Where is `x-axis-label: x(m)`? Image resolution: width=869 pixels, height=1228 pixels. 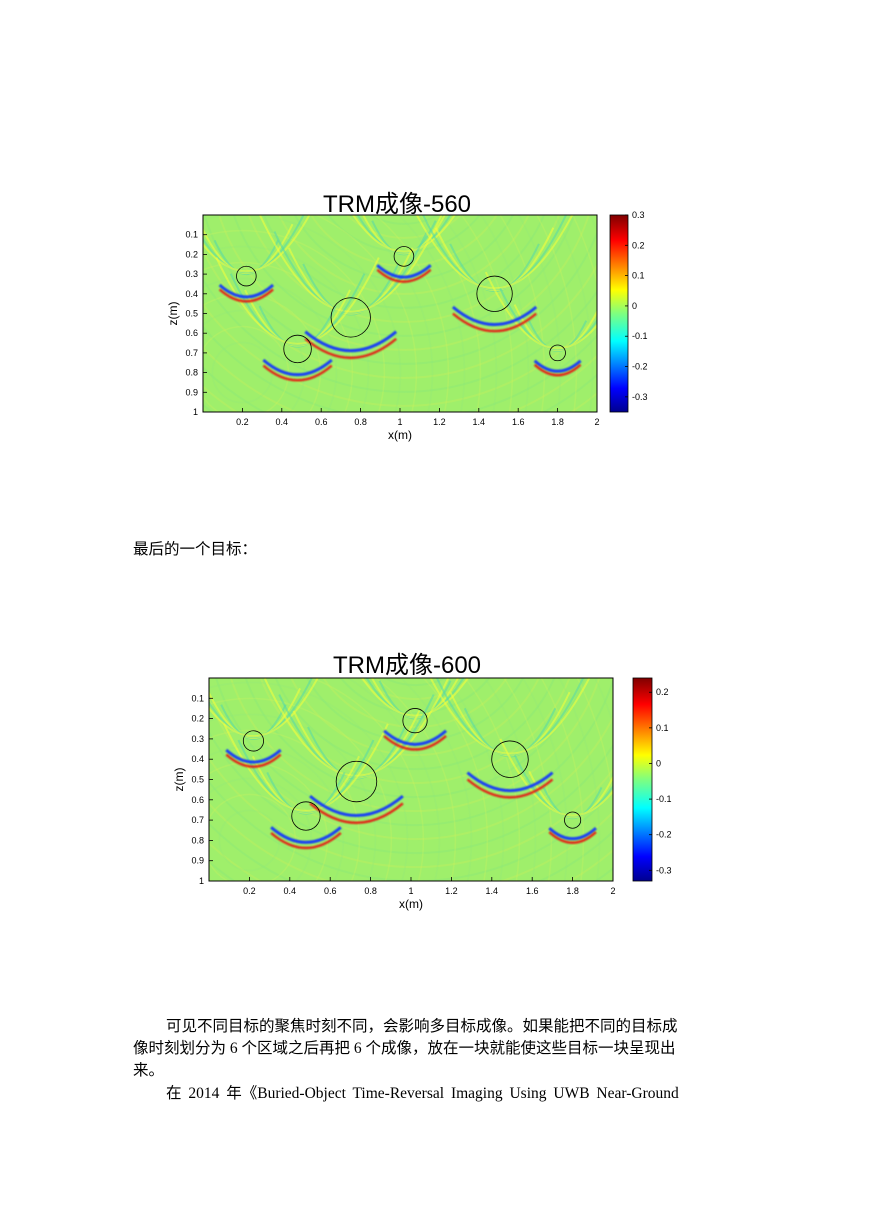
x-axis-label: x(m) is located at coordinates (400, 435).